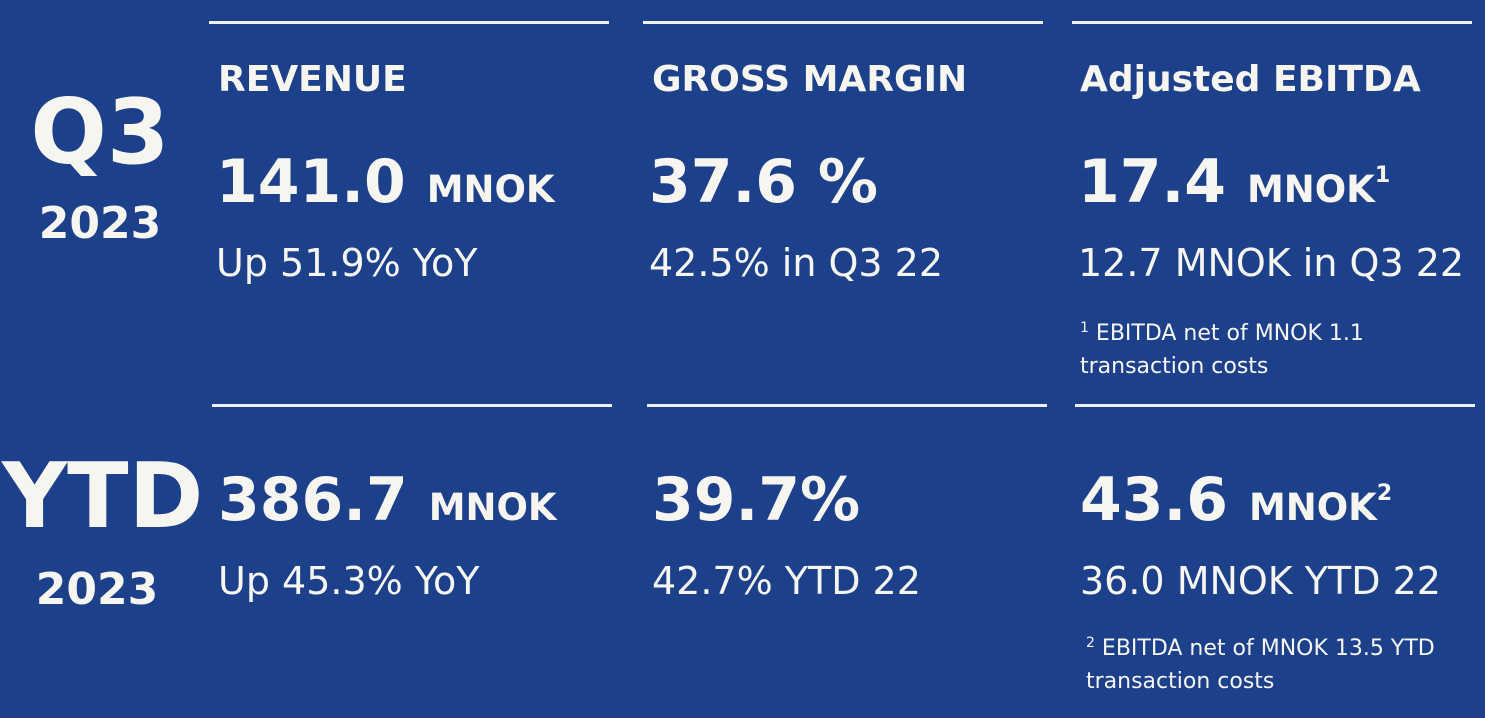 This screenshot has height=718, width=1485. What do you see at coordinates (796, 263) in the screenshot?
I see `q3-gross-margin-comparison: 42.5% in Q3 22` at bounding box center [796, 263].